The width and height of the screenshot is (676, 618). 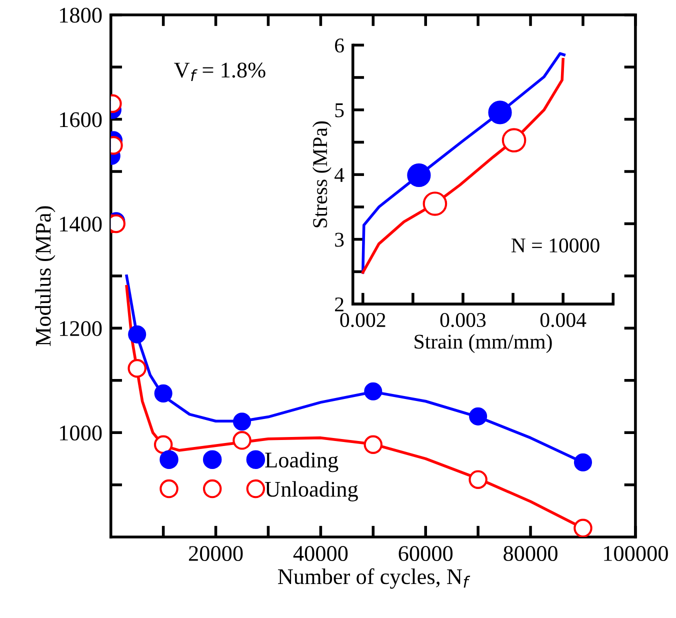 I want to click on x-tick-label: 80000, so click(x=531, y=554).